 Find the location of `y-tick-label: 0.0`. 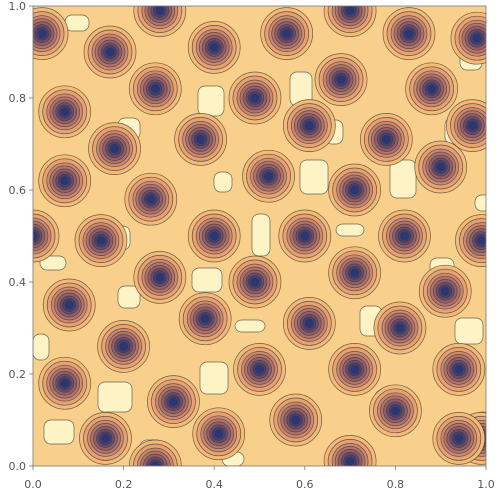

y-tick-label: 0.0 is located at coordinates (18, 466).